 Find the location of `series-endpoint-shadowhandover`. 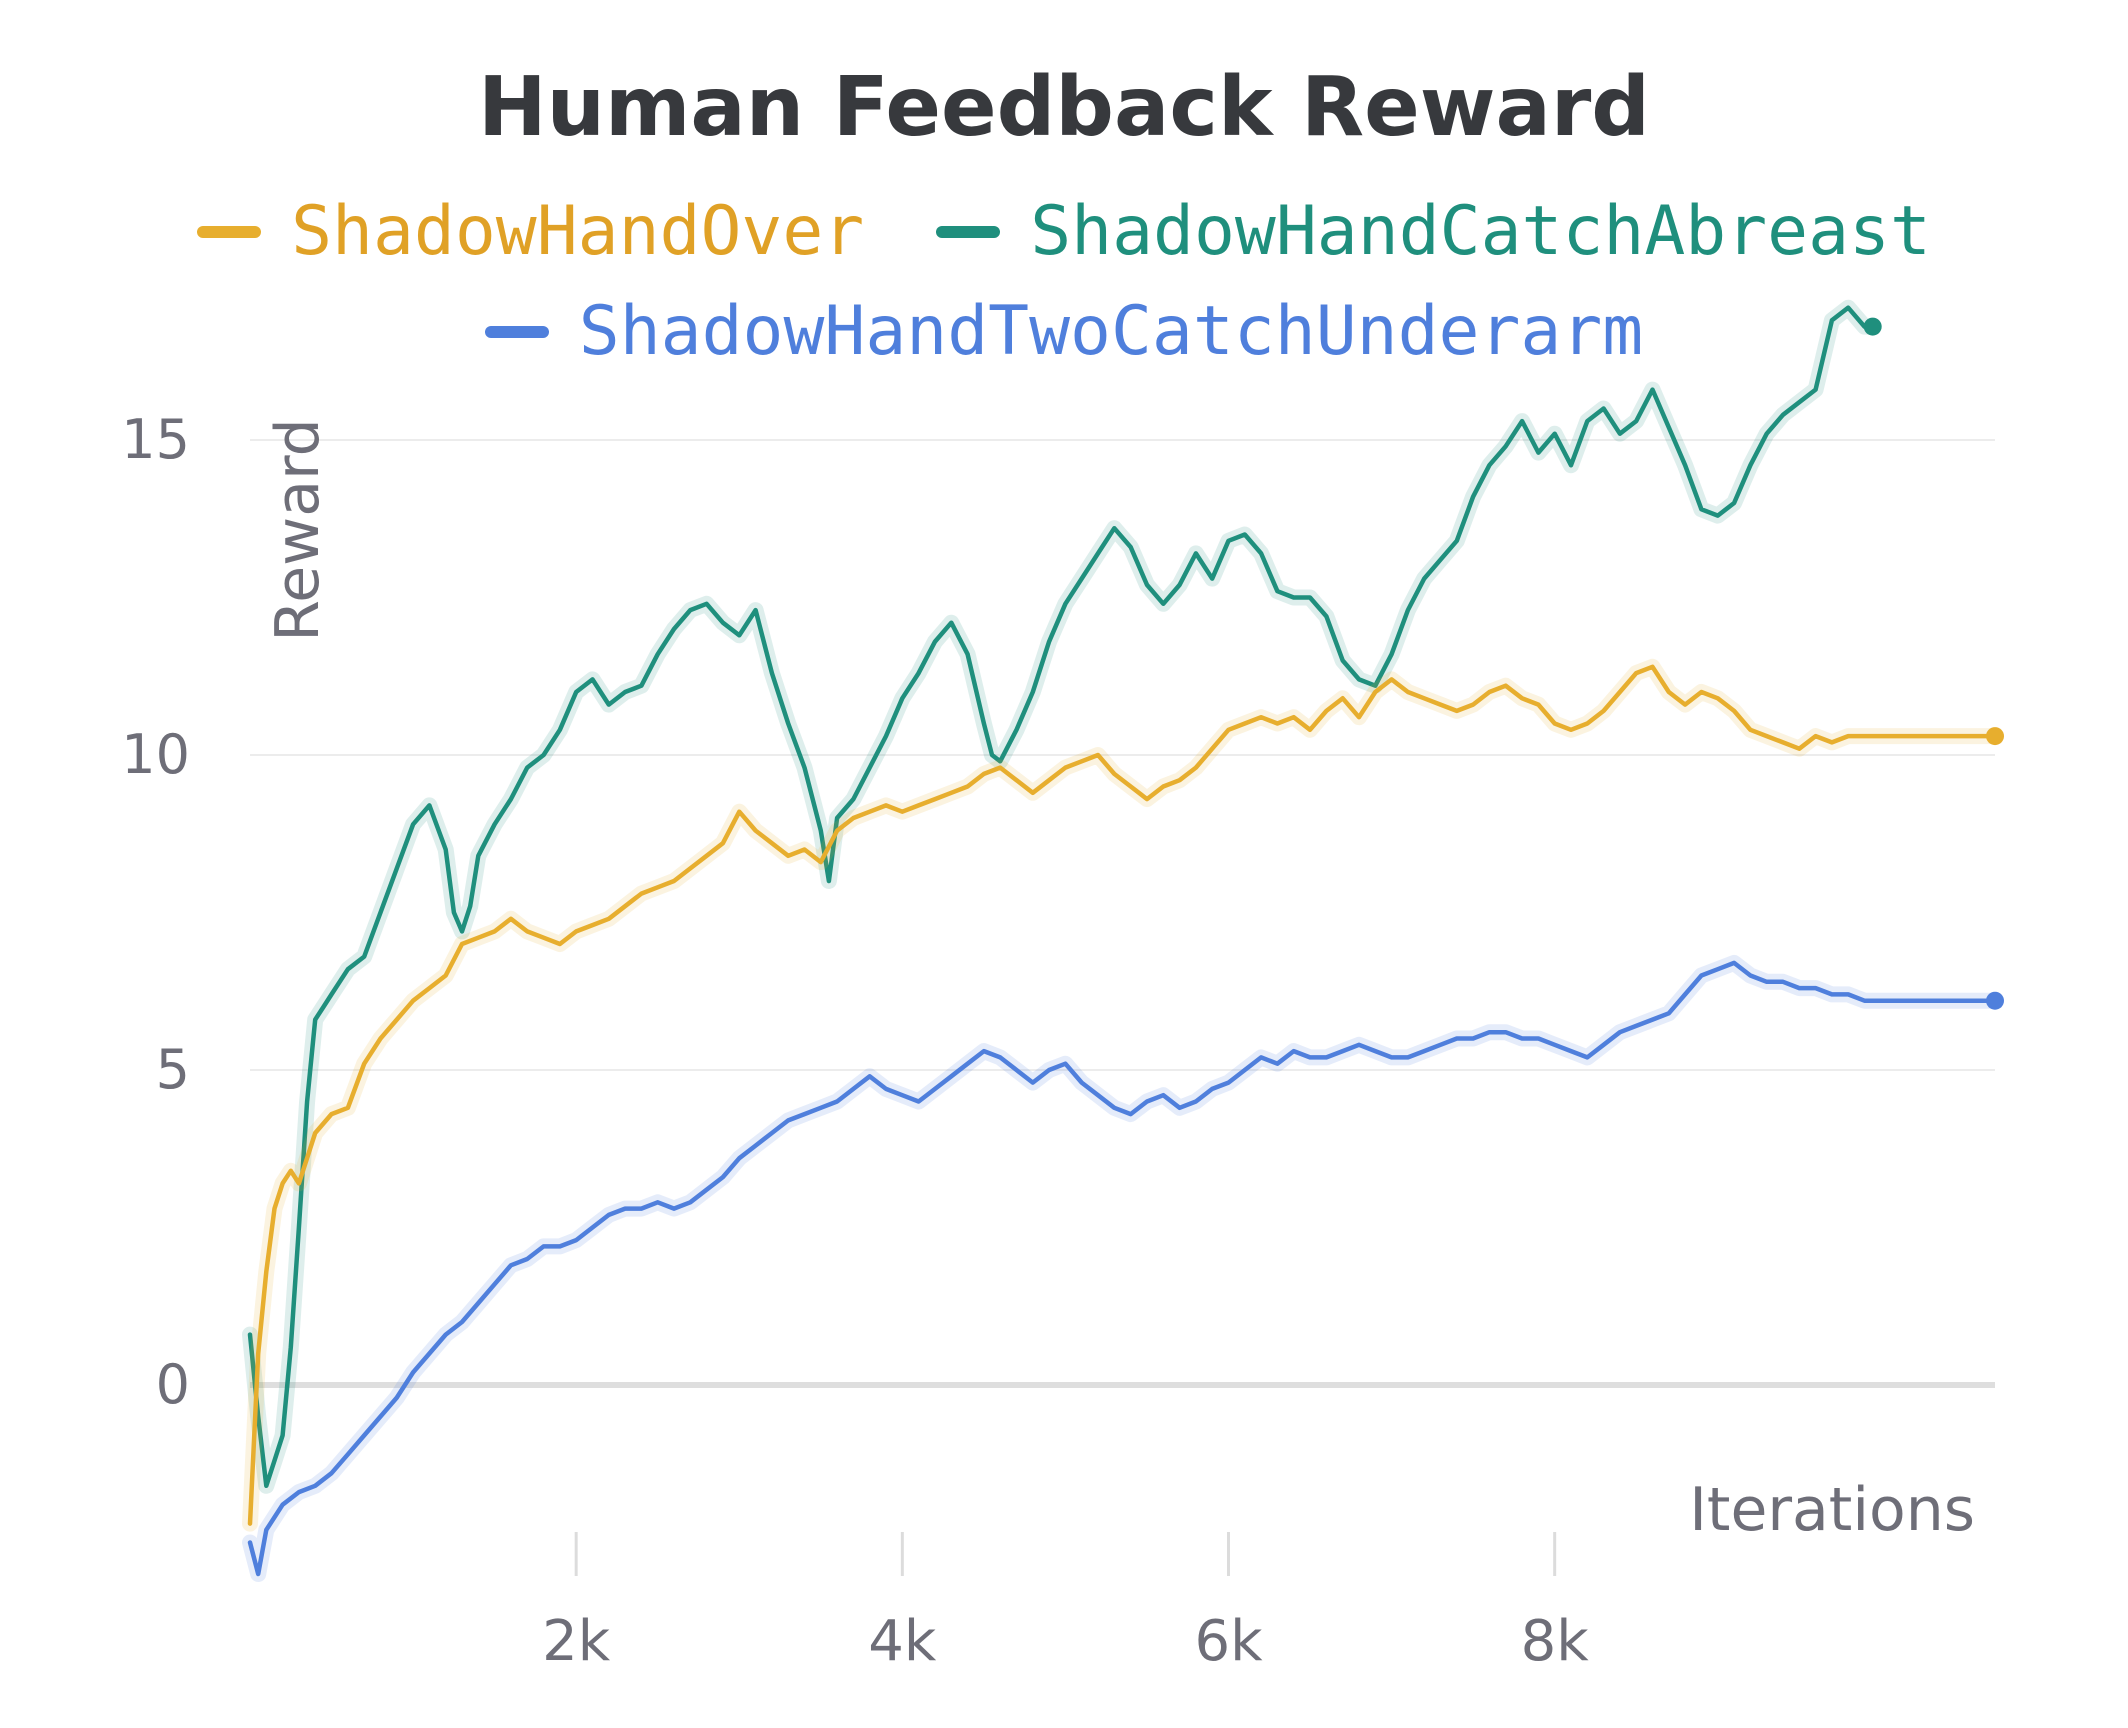

series-endpoint-shadowhandover is located at coordinates (1995, 736).